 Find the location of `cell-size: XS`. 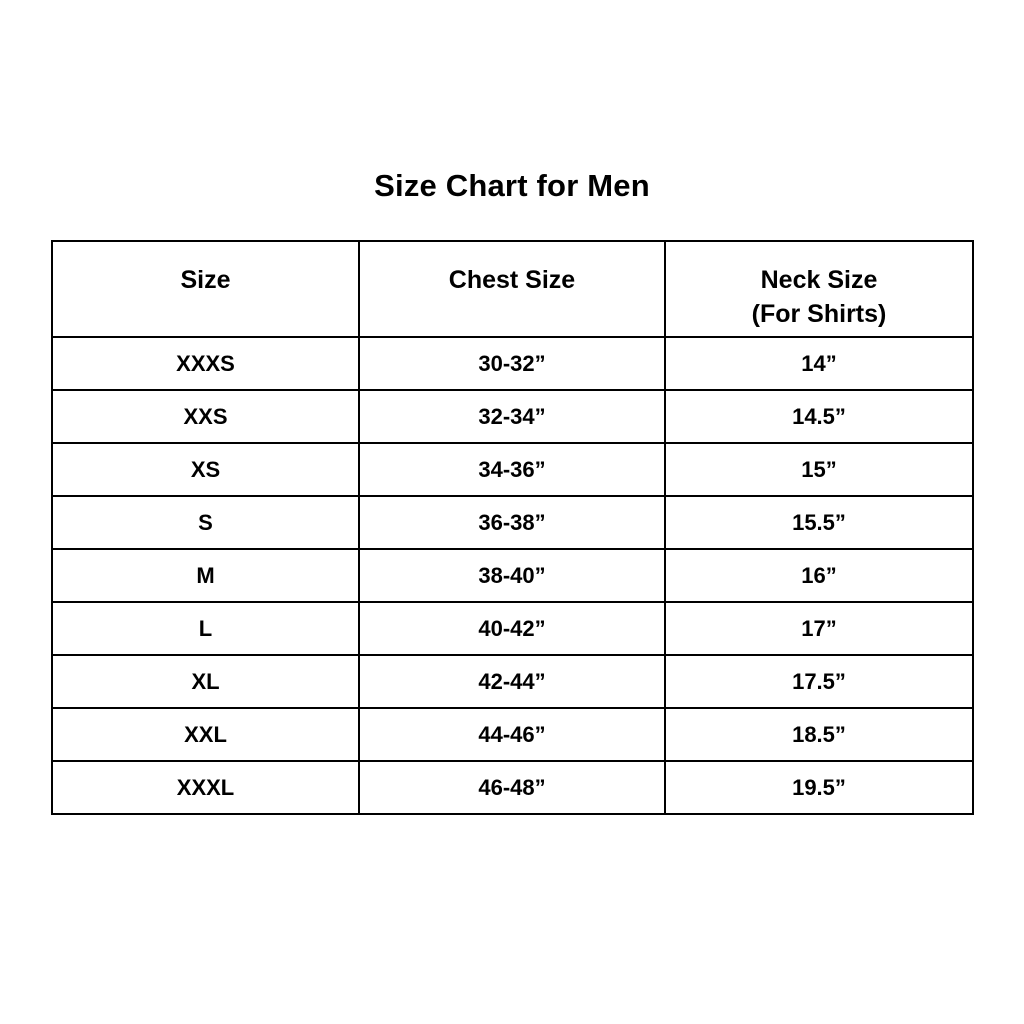

cell-size: XS is located at coordinates (205, 469).